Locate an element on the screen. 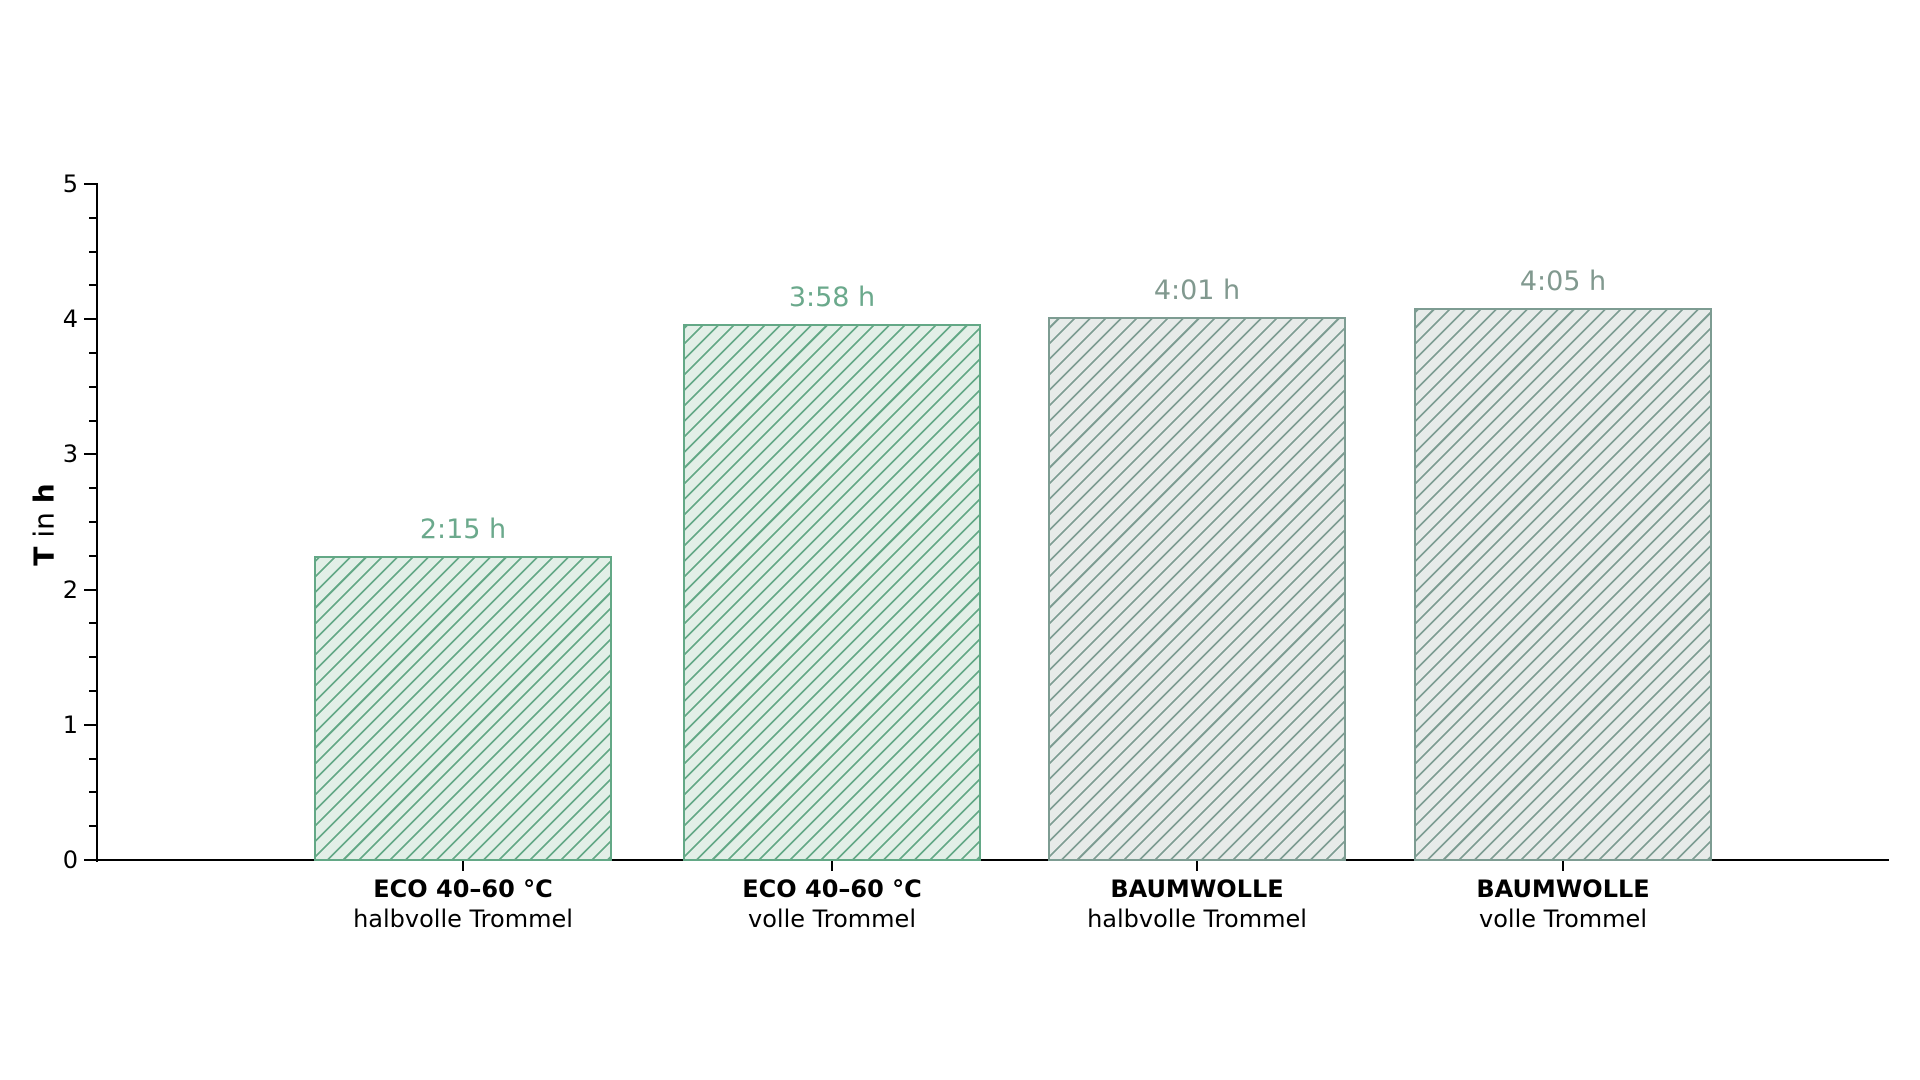  x-category-label: ECO 40–60 °C volle Trommel is located at coordinates (832, 904).